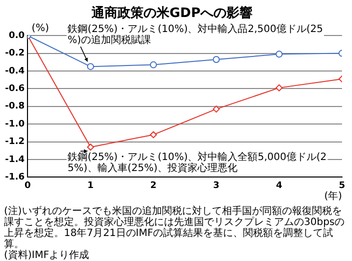 This screenshot has height=261, width=352. What do you see at coordinates (14, 177) in the screenshot?
I see `y-tick-label: -1.6` at bounding box center [14, 177].